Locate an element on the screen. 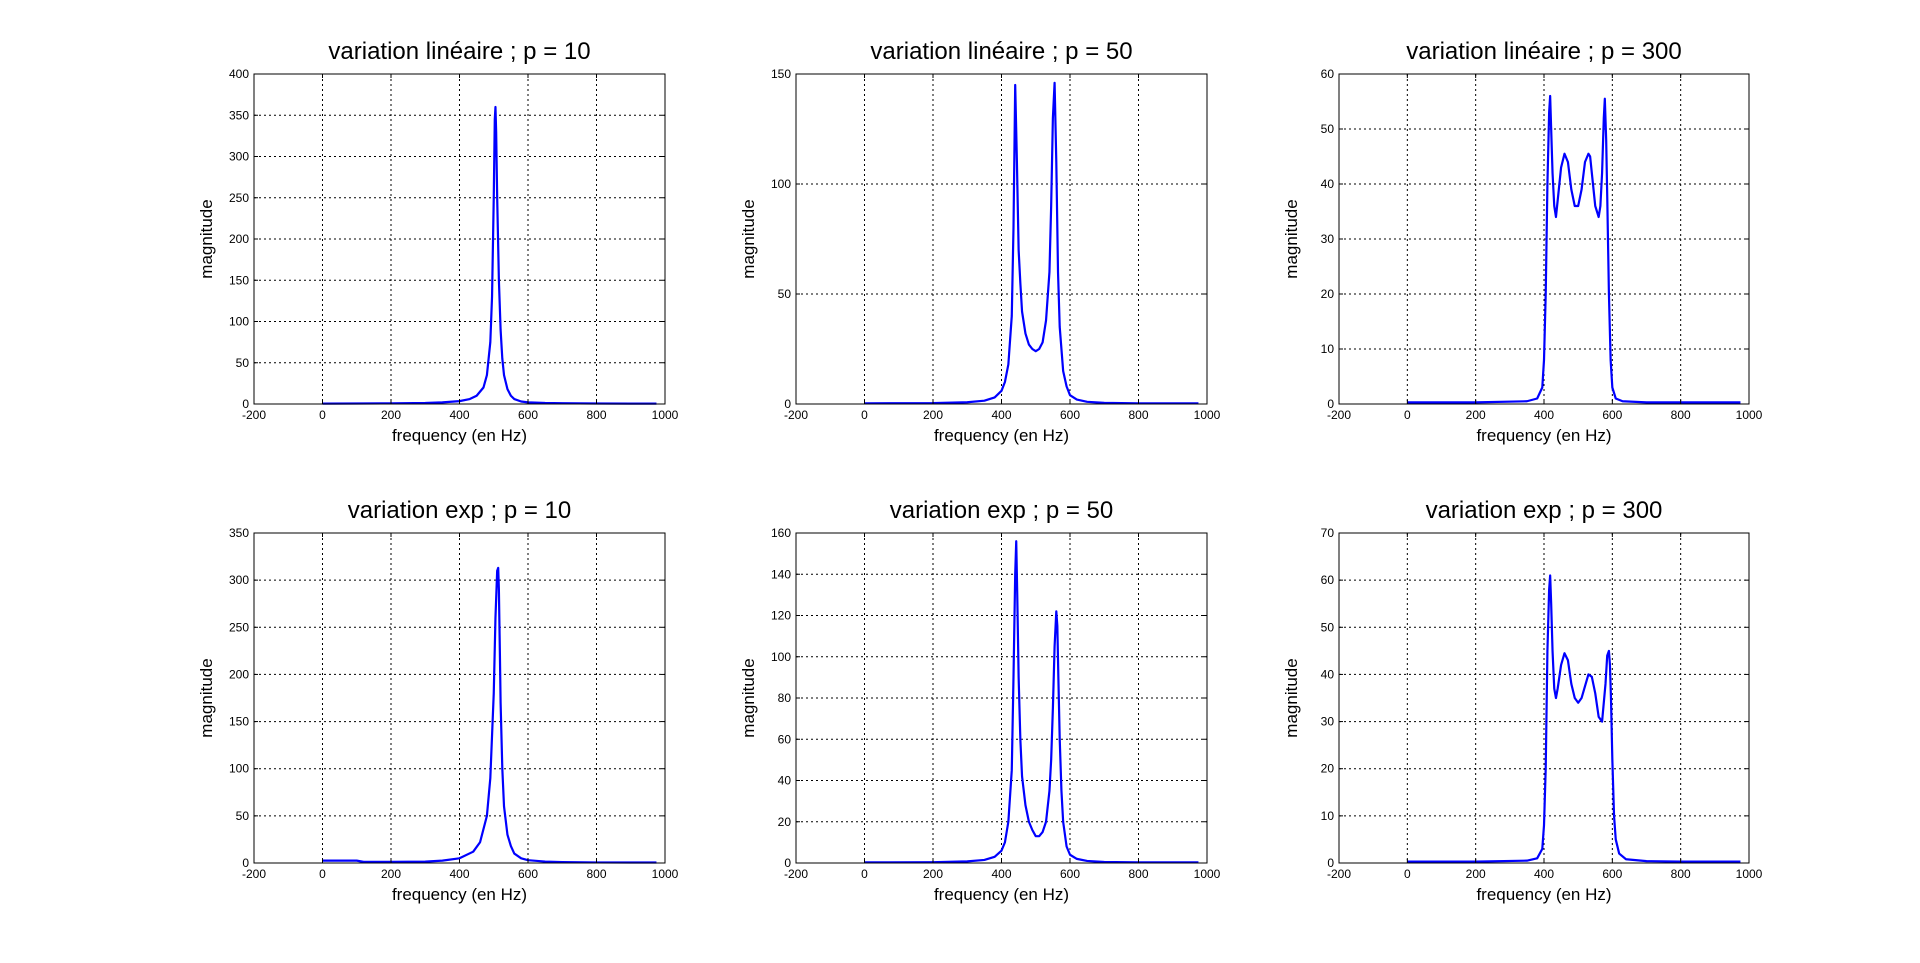 This screenshot has width=1920, height=963. y-tick-label: 300 is located at coordinates (239, 580).